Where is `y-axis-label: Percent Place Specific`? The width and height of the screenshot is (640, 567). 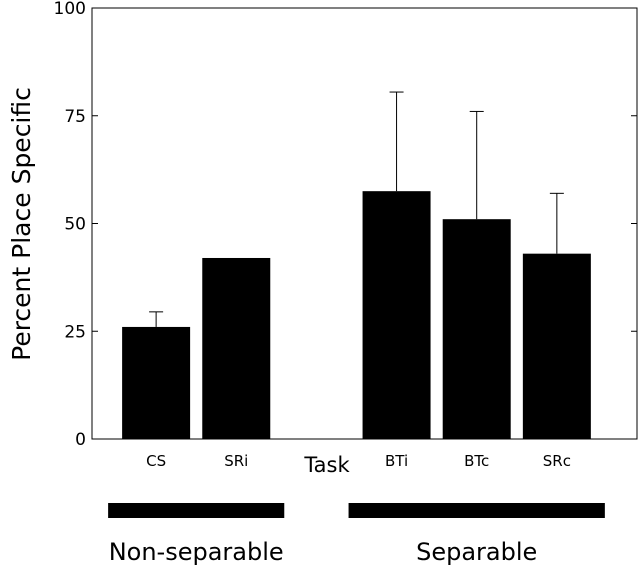 y-axis-label: Percent Place Specific is located at coordinates (21, 224).